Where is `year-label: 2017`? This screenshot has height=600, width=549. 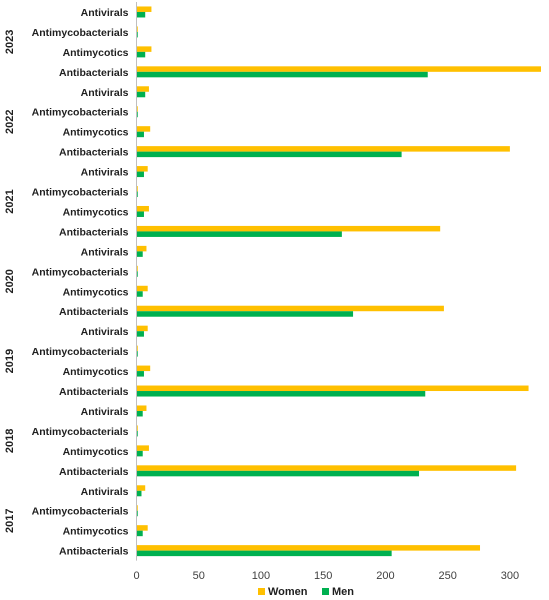 year-label: 2017 is located at coordinates (10, 520).